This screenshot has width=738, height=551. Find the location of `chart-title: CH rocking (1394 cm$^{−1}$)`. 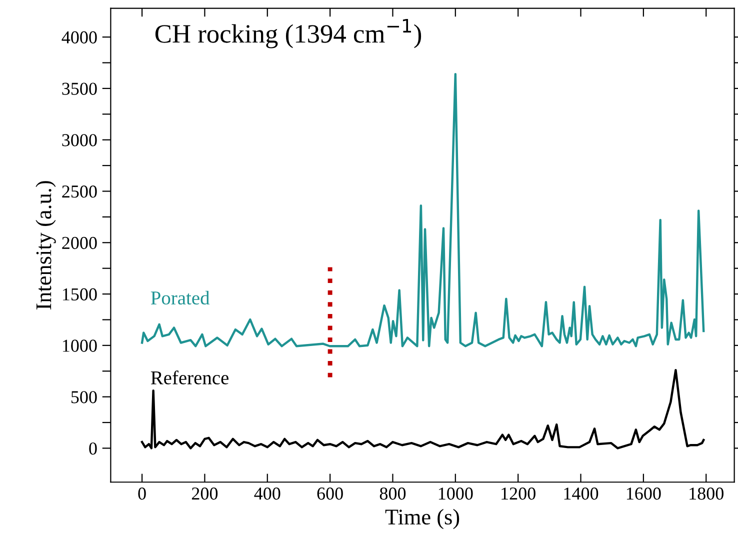

chart-title: CH rocking (1394 cm$^{−1}$) is located at coordinates (288, 33).